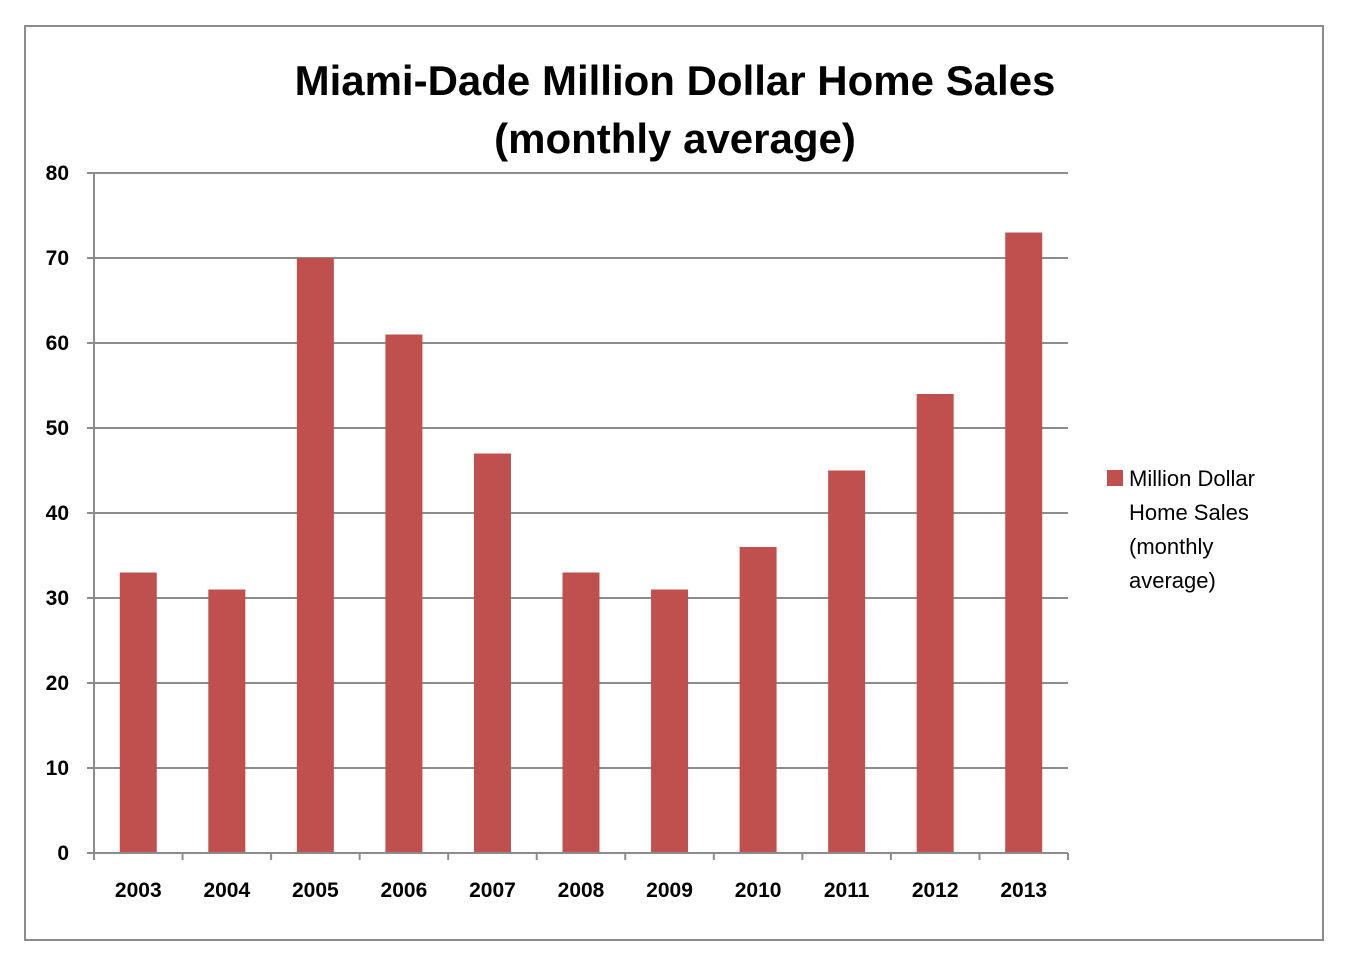  Describe the element at coordinates (847, 661) in the screenshot. I see `bar-2011` at that location.